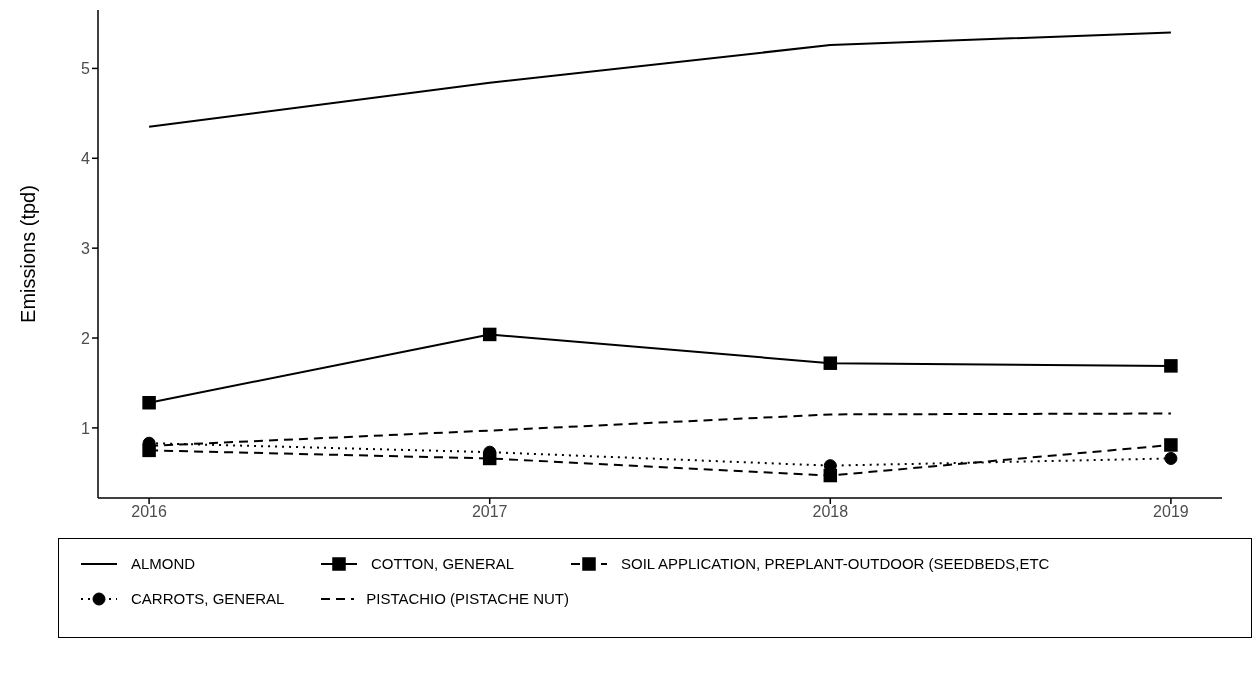  What do you see at coordinates (467, 598) in the screenshot?
I see `legend-label: PISTACHIO (PISTACHE NUT)` at bounding box center [467, 598].